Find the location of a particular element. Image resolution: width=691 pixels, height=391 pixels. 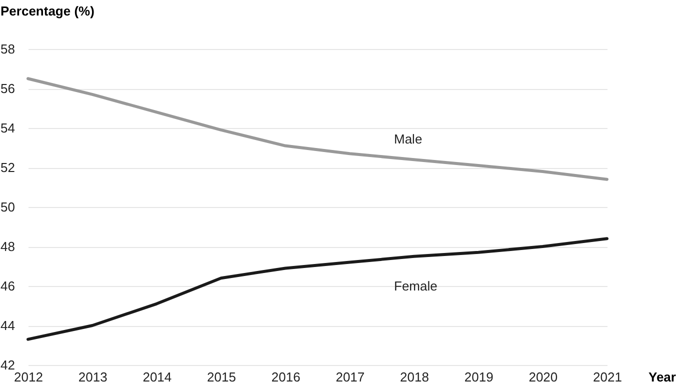

y-tick-label: 56 is located at coordinates (7, 88).